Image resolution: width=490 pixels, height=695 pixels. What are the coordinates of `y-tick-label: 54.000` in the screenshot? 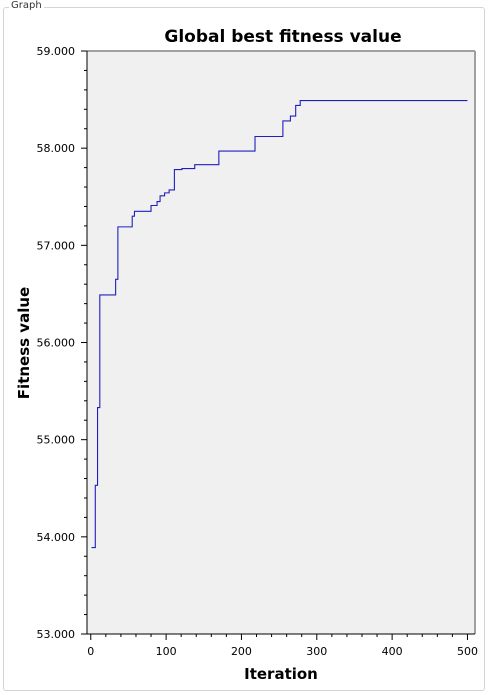 It's located at (56, 537).